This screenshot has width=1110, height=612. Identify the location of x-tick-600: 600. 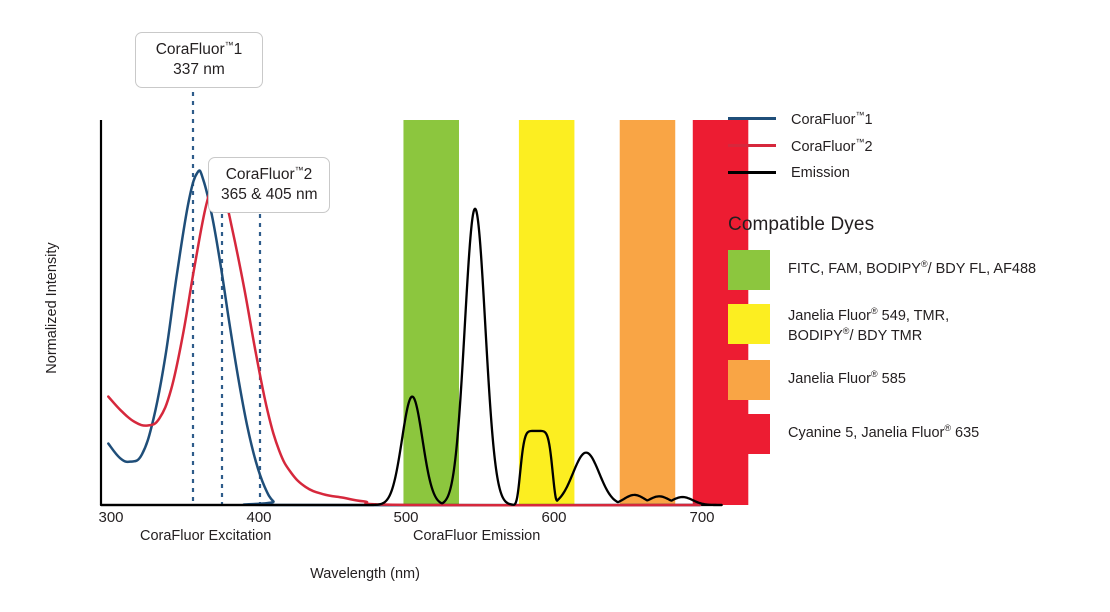
(554, 517).